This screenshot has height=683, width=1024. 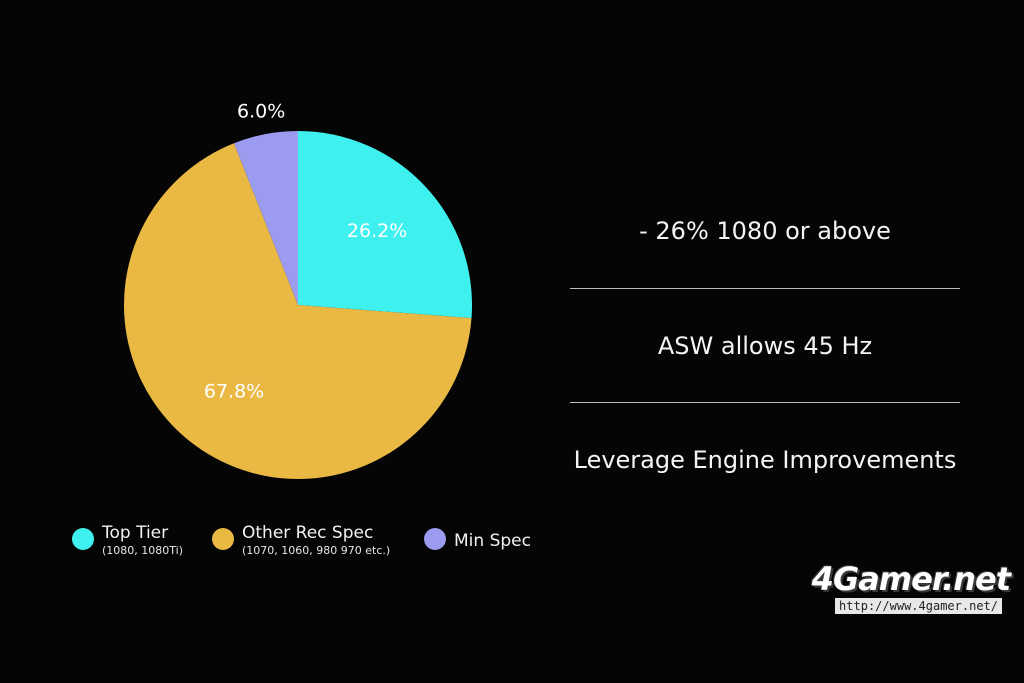 I want to click on legend-label-min-spec: Min Spec, so click(x=492, y=541).